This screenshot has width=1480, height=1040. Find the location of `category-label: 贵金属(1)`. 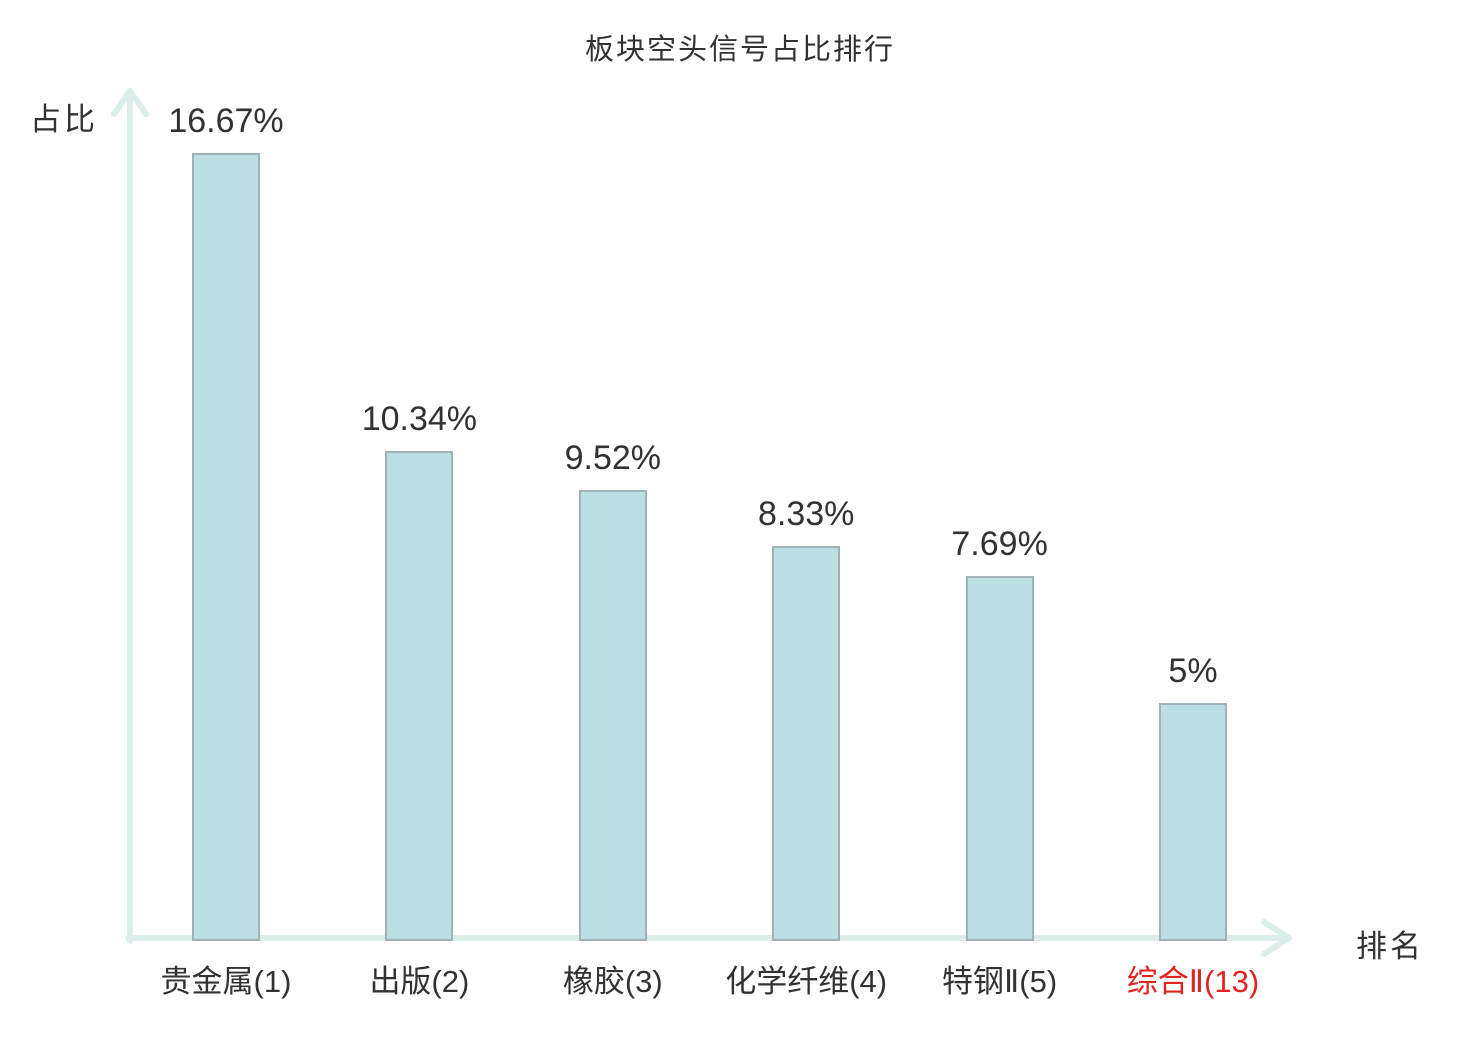

category-label: 贵金属(1) is located at coordinates (226, 981).